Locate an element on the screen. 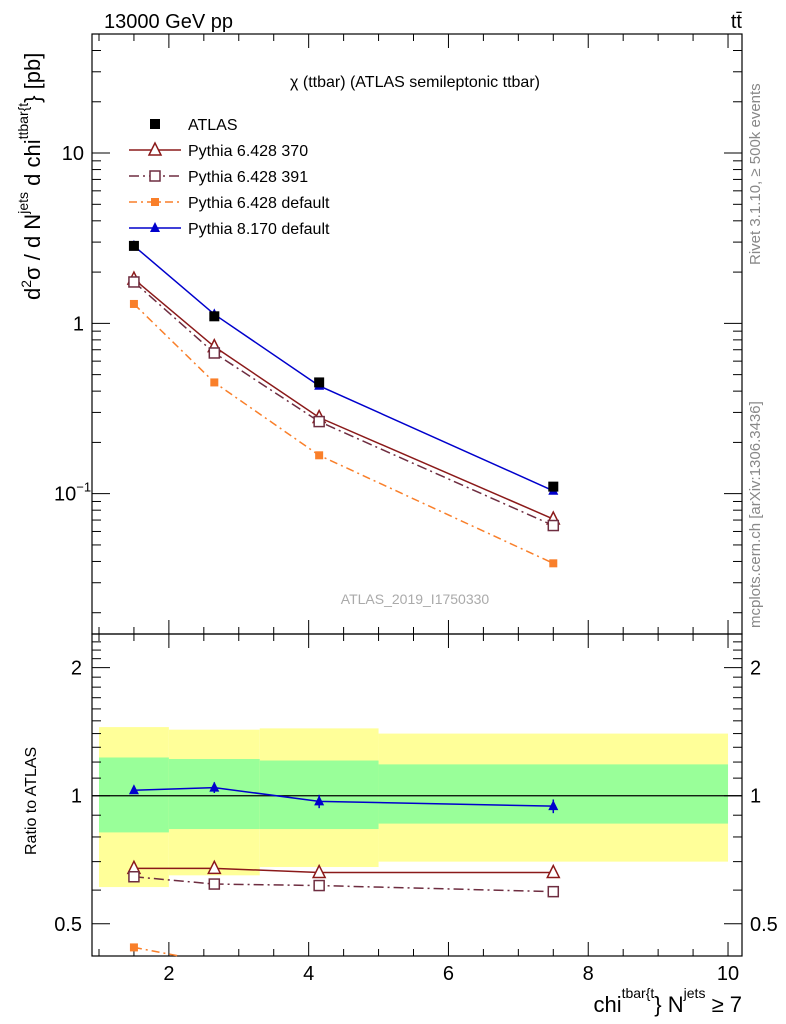 This screenshot has height=1024, width=786. y-tick-label: 10 is located at coordinates (73, 154).